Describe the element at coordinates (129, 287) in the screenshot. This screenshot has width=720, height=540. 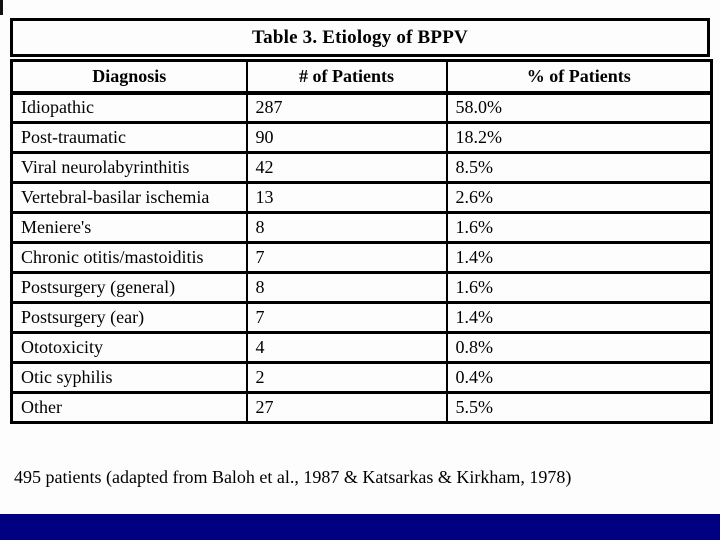
I see `diagnosis-cell: Postsurgery (general)` at that location.